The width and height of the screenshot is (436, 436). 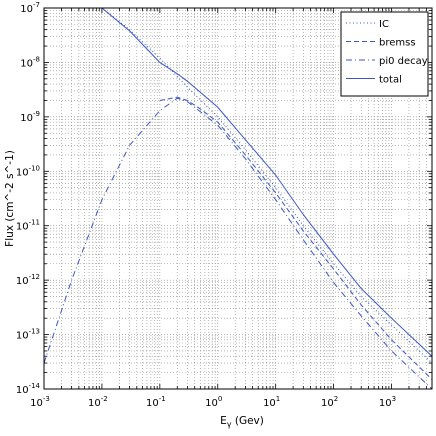 What do you see at coordinates (104, 399) in the screenshot?
I see `x-tick-label-exponent: -2` at bounding box center [104, 399].